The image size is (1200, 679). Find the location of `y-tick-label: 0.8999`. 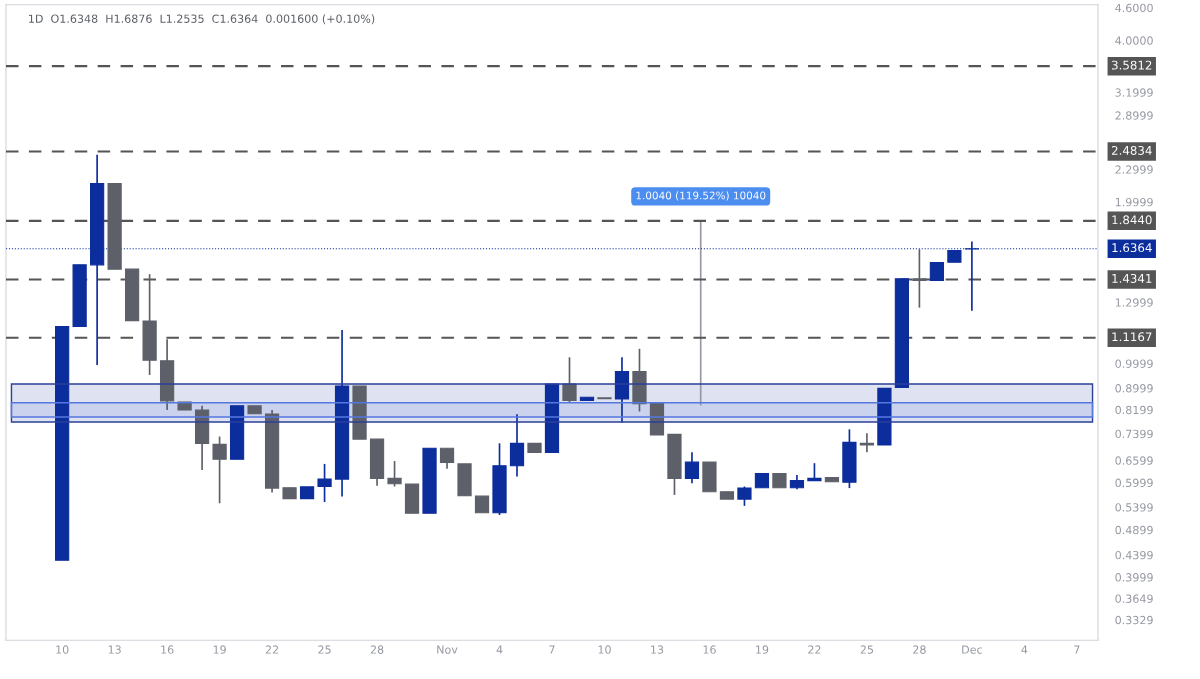

y-tick-label: 0.8999 is located at coordinates (1134, 388).